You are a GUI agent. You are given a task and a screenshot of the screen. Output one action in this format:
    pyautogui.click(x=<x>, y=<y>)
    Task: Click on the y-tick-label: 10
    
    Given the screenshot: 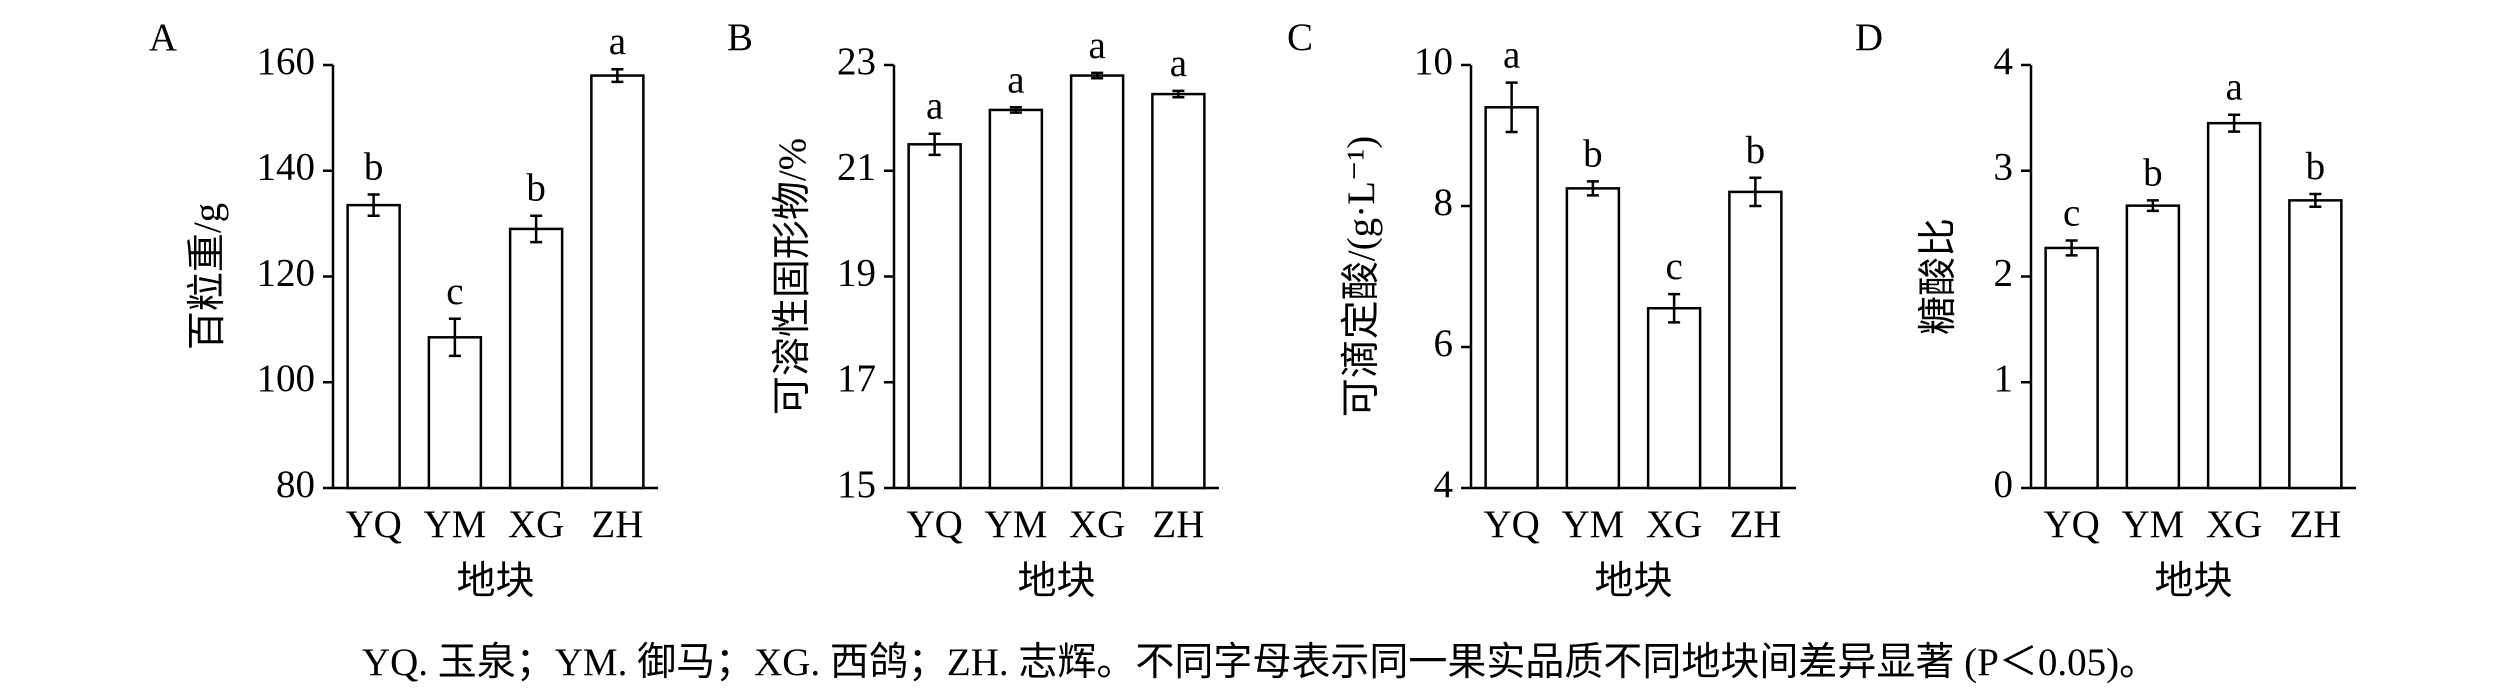 What is the action you would take?
    pyautogui.click(x=1433, y=61)
    